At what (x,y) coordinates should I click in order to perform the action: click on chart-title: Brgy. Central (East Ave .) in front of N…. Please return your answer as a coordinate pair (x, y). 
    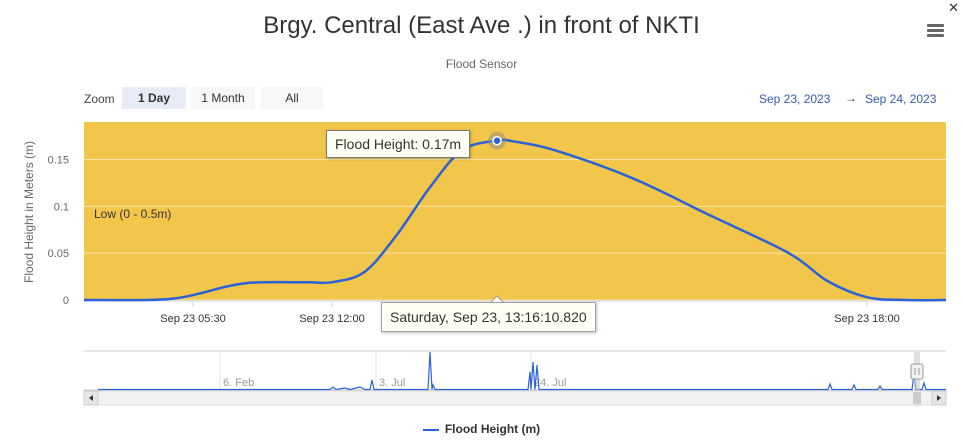
    Looking at the image, I should click on (481, 25).